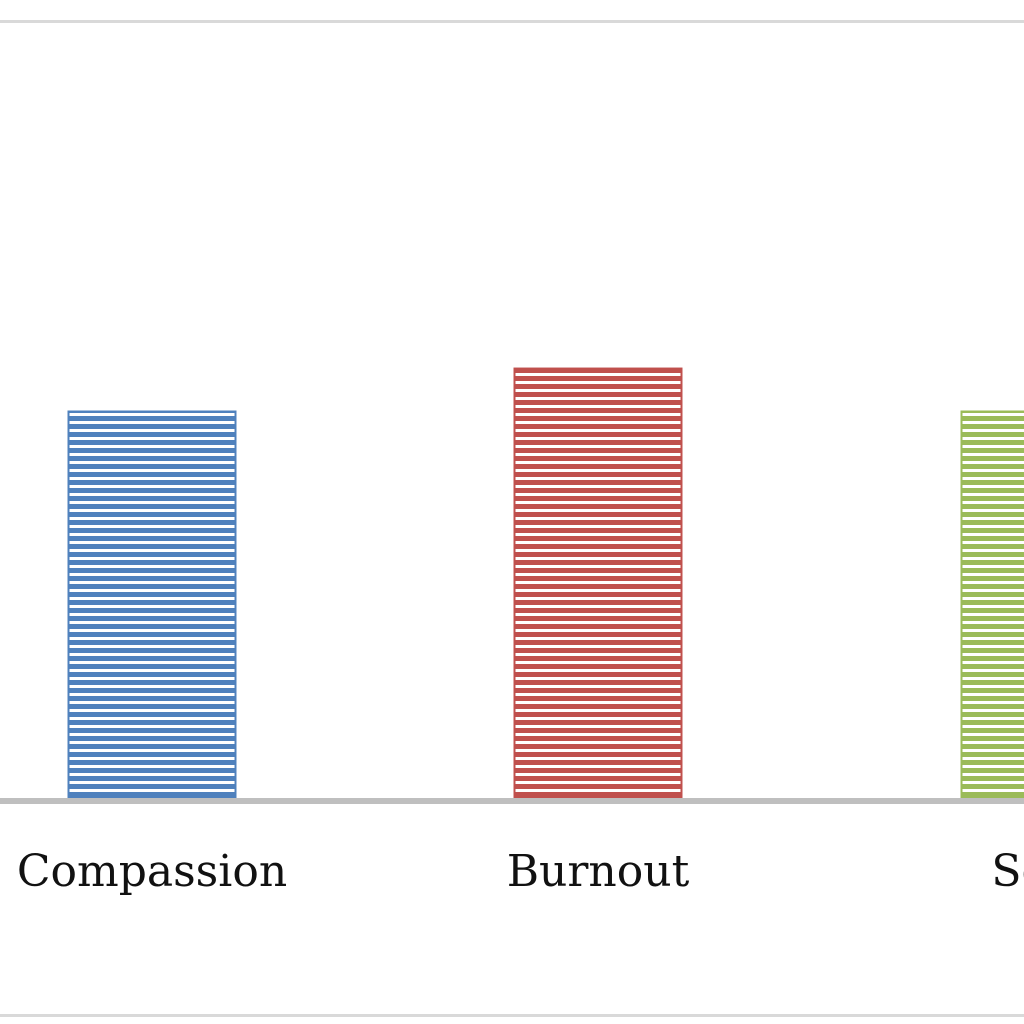 The width and height of the screenshot is (1024, 1024). What do you see at coordinates (598, 871) in the screenshot?
I see `x-tick-label: Burnout` at bounding box center [598, 871].